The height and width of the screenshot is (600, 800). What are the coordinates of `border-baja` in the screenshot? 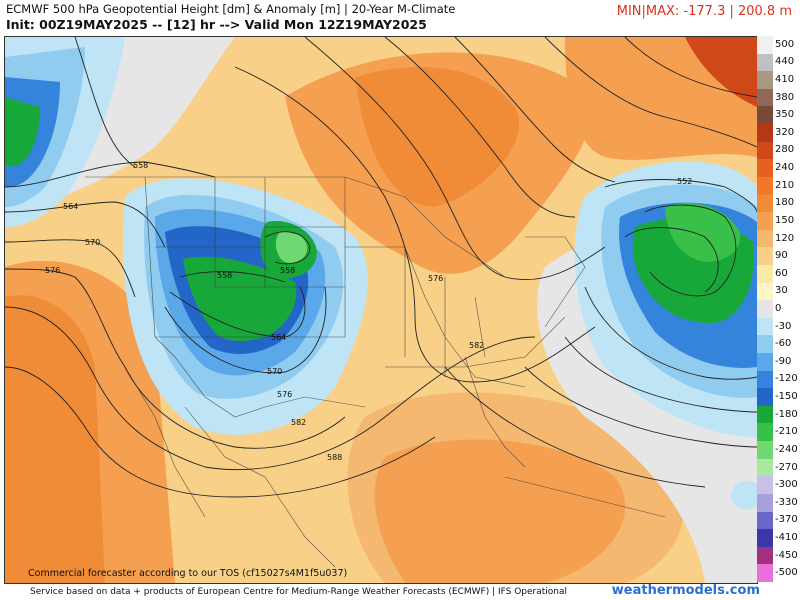 It's located at (165, 442).